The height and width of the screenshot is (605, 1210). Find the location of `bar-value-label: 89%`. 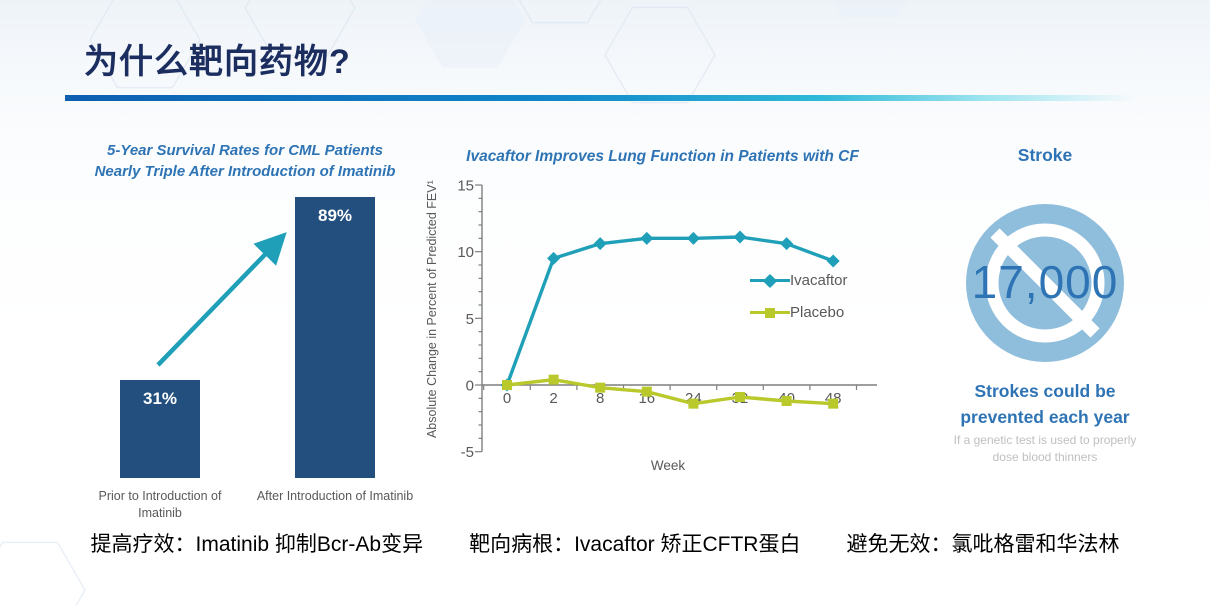

bar-value-label: 89% is located at coordinates (335, 215).